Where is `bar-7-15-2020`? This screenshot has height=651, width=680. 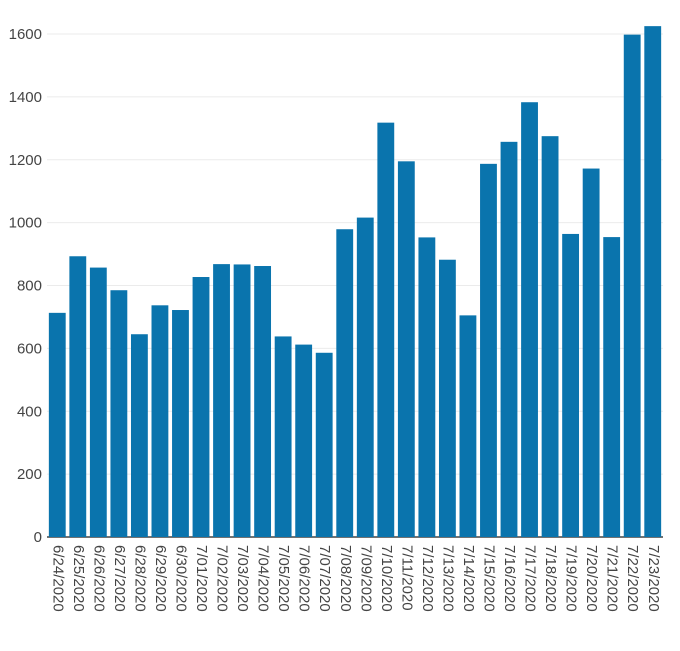 bar-7-15-2020 is located at coordinates (488, 350).